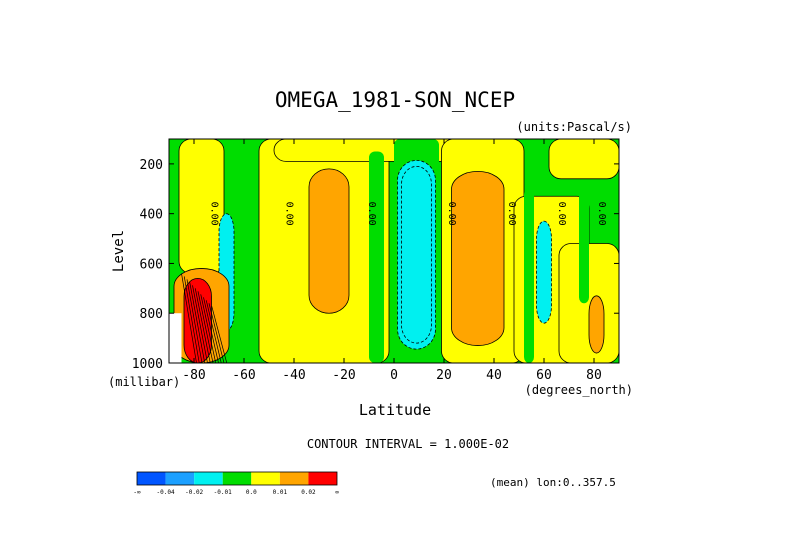 Image resolution: width=789 pixels, height=558 pixels. I want to click on y-unit-label: (millibar), so click(144, 382).